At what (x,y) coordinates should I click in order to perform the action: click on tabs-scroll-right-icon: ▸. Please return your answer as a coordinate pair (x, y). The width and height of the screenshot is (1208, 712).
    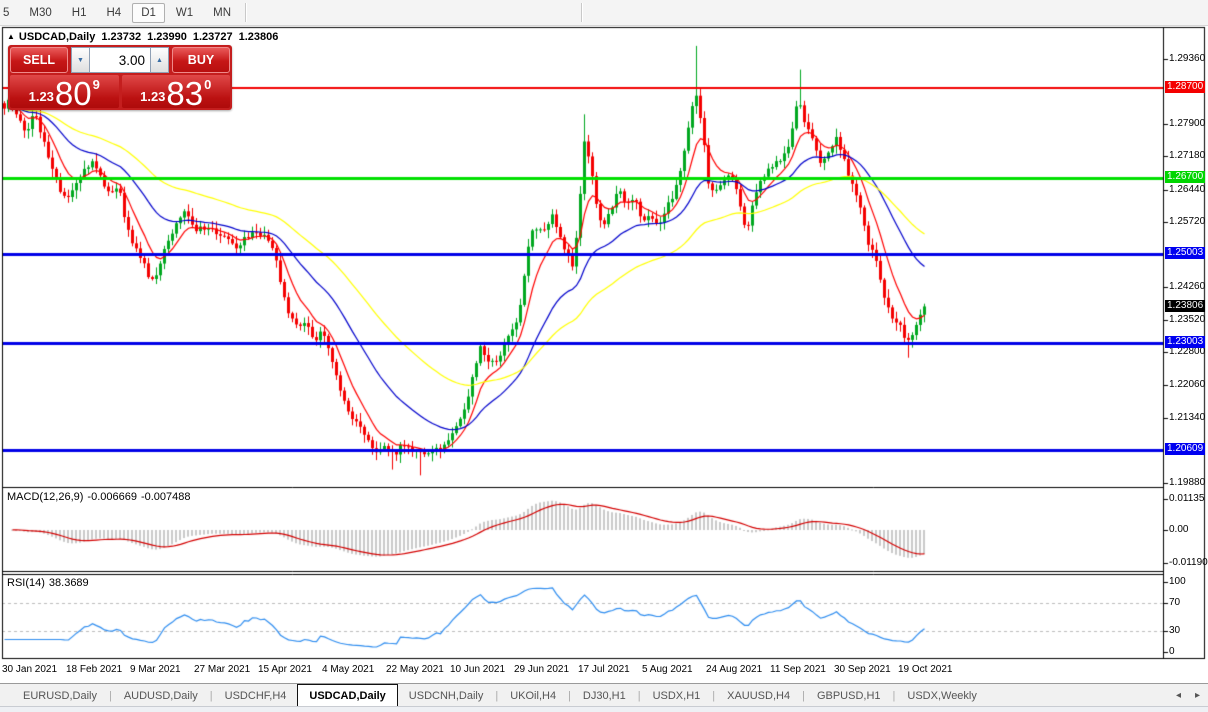
    Looking at the image, I should click on (1197, 695).